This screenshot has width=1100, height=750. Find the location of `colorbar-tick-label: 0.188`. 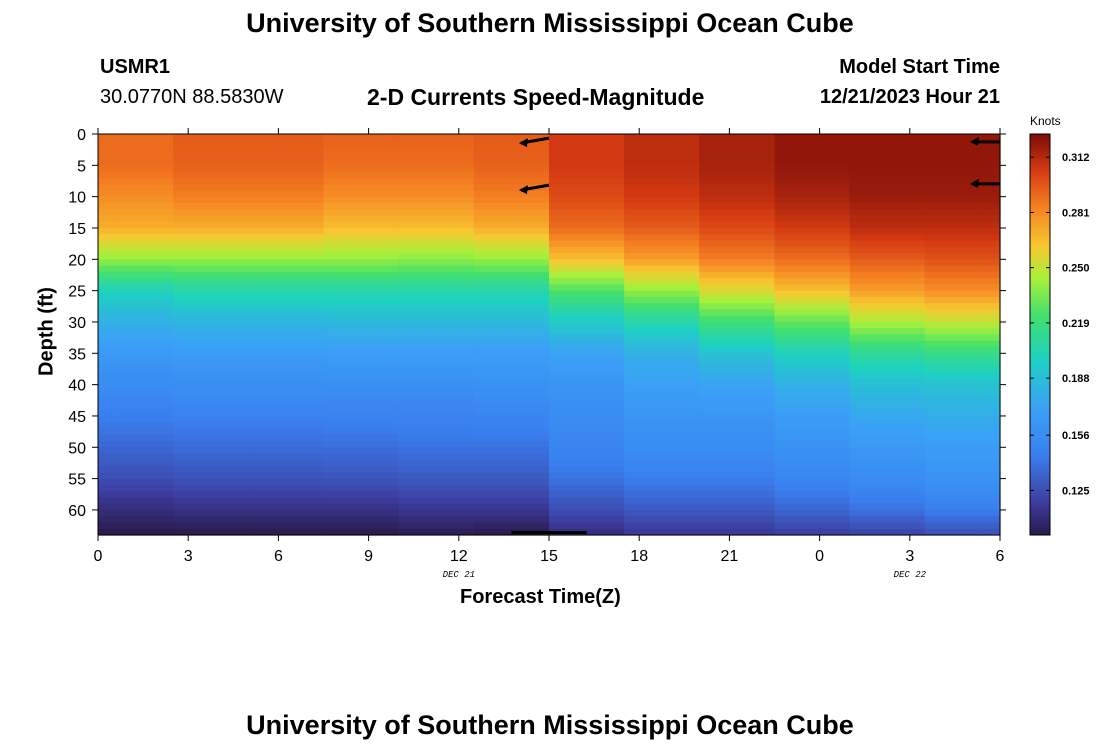

colorbar-tick-label: 0.188 is located at coordinates (1076, 379).